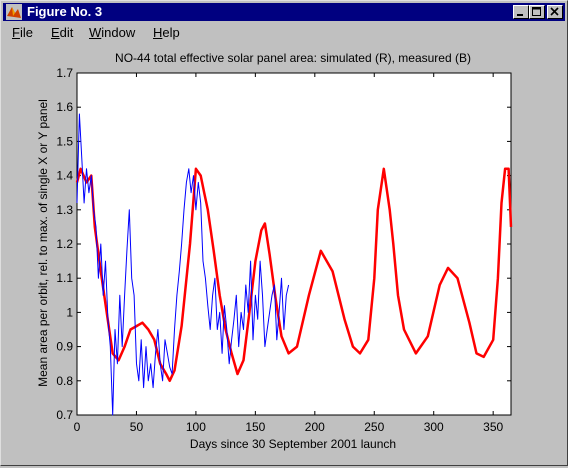  Describe the element at coordinates (64, 381) in the screenshot. I see `y-tick-label: 0.8` at that location.